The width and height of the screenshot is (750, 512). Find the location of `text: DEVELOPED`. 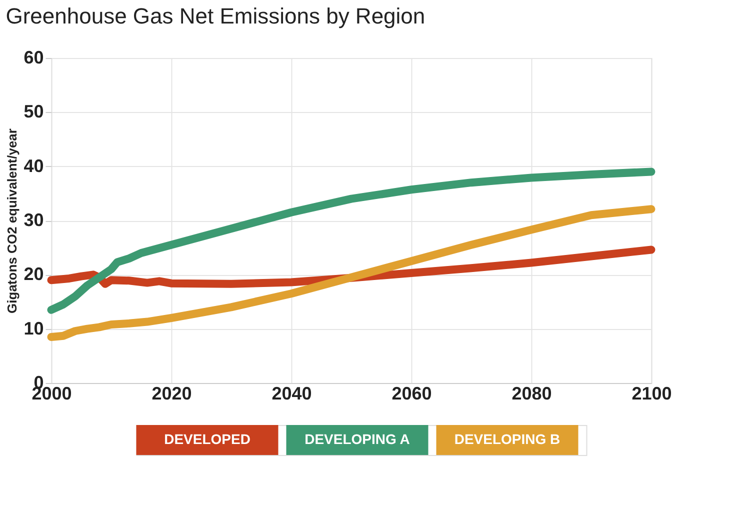

text: DEVELOPED is located at coordinates (207, 439).